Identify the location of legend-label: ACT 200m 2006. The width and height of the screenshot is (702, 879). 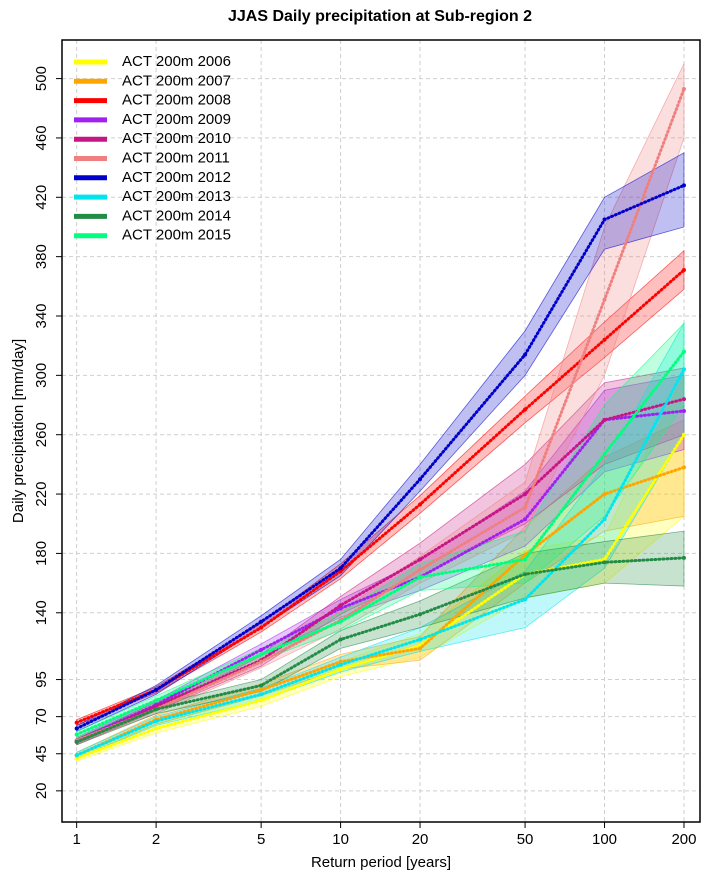
(176, 61).